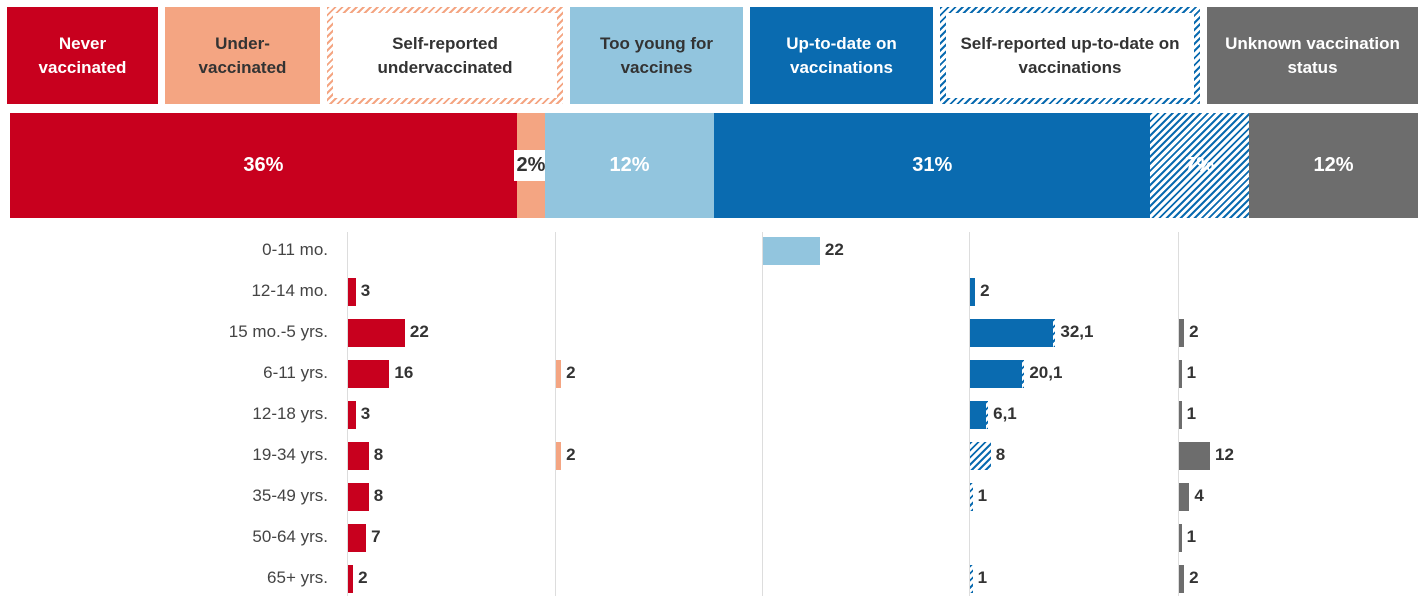 This screenshot has width=1424, height=596. I want to click on value-label: 20,1, so click(1046, 372).